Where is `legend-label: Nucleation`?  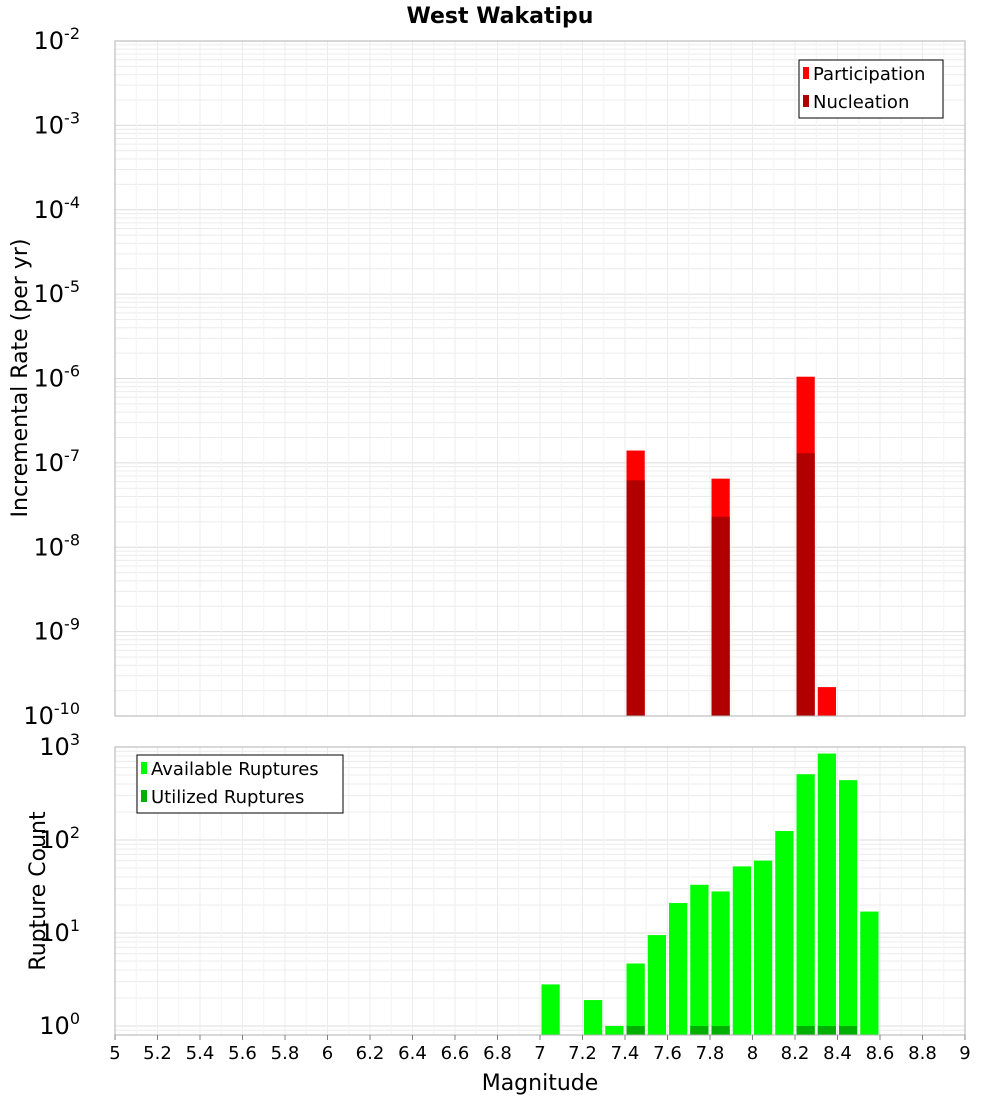
legend-label: Nucleation is located at coordinates (861, 102).